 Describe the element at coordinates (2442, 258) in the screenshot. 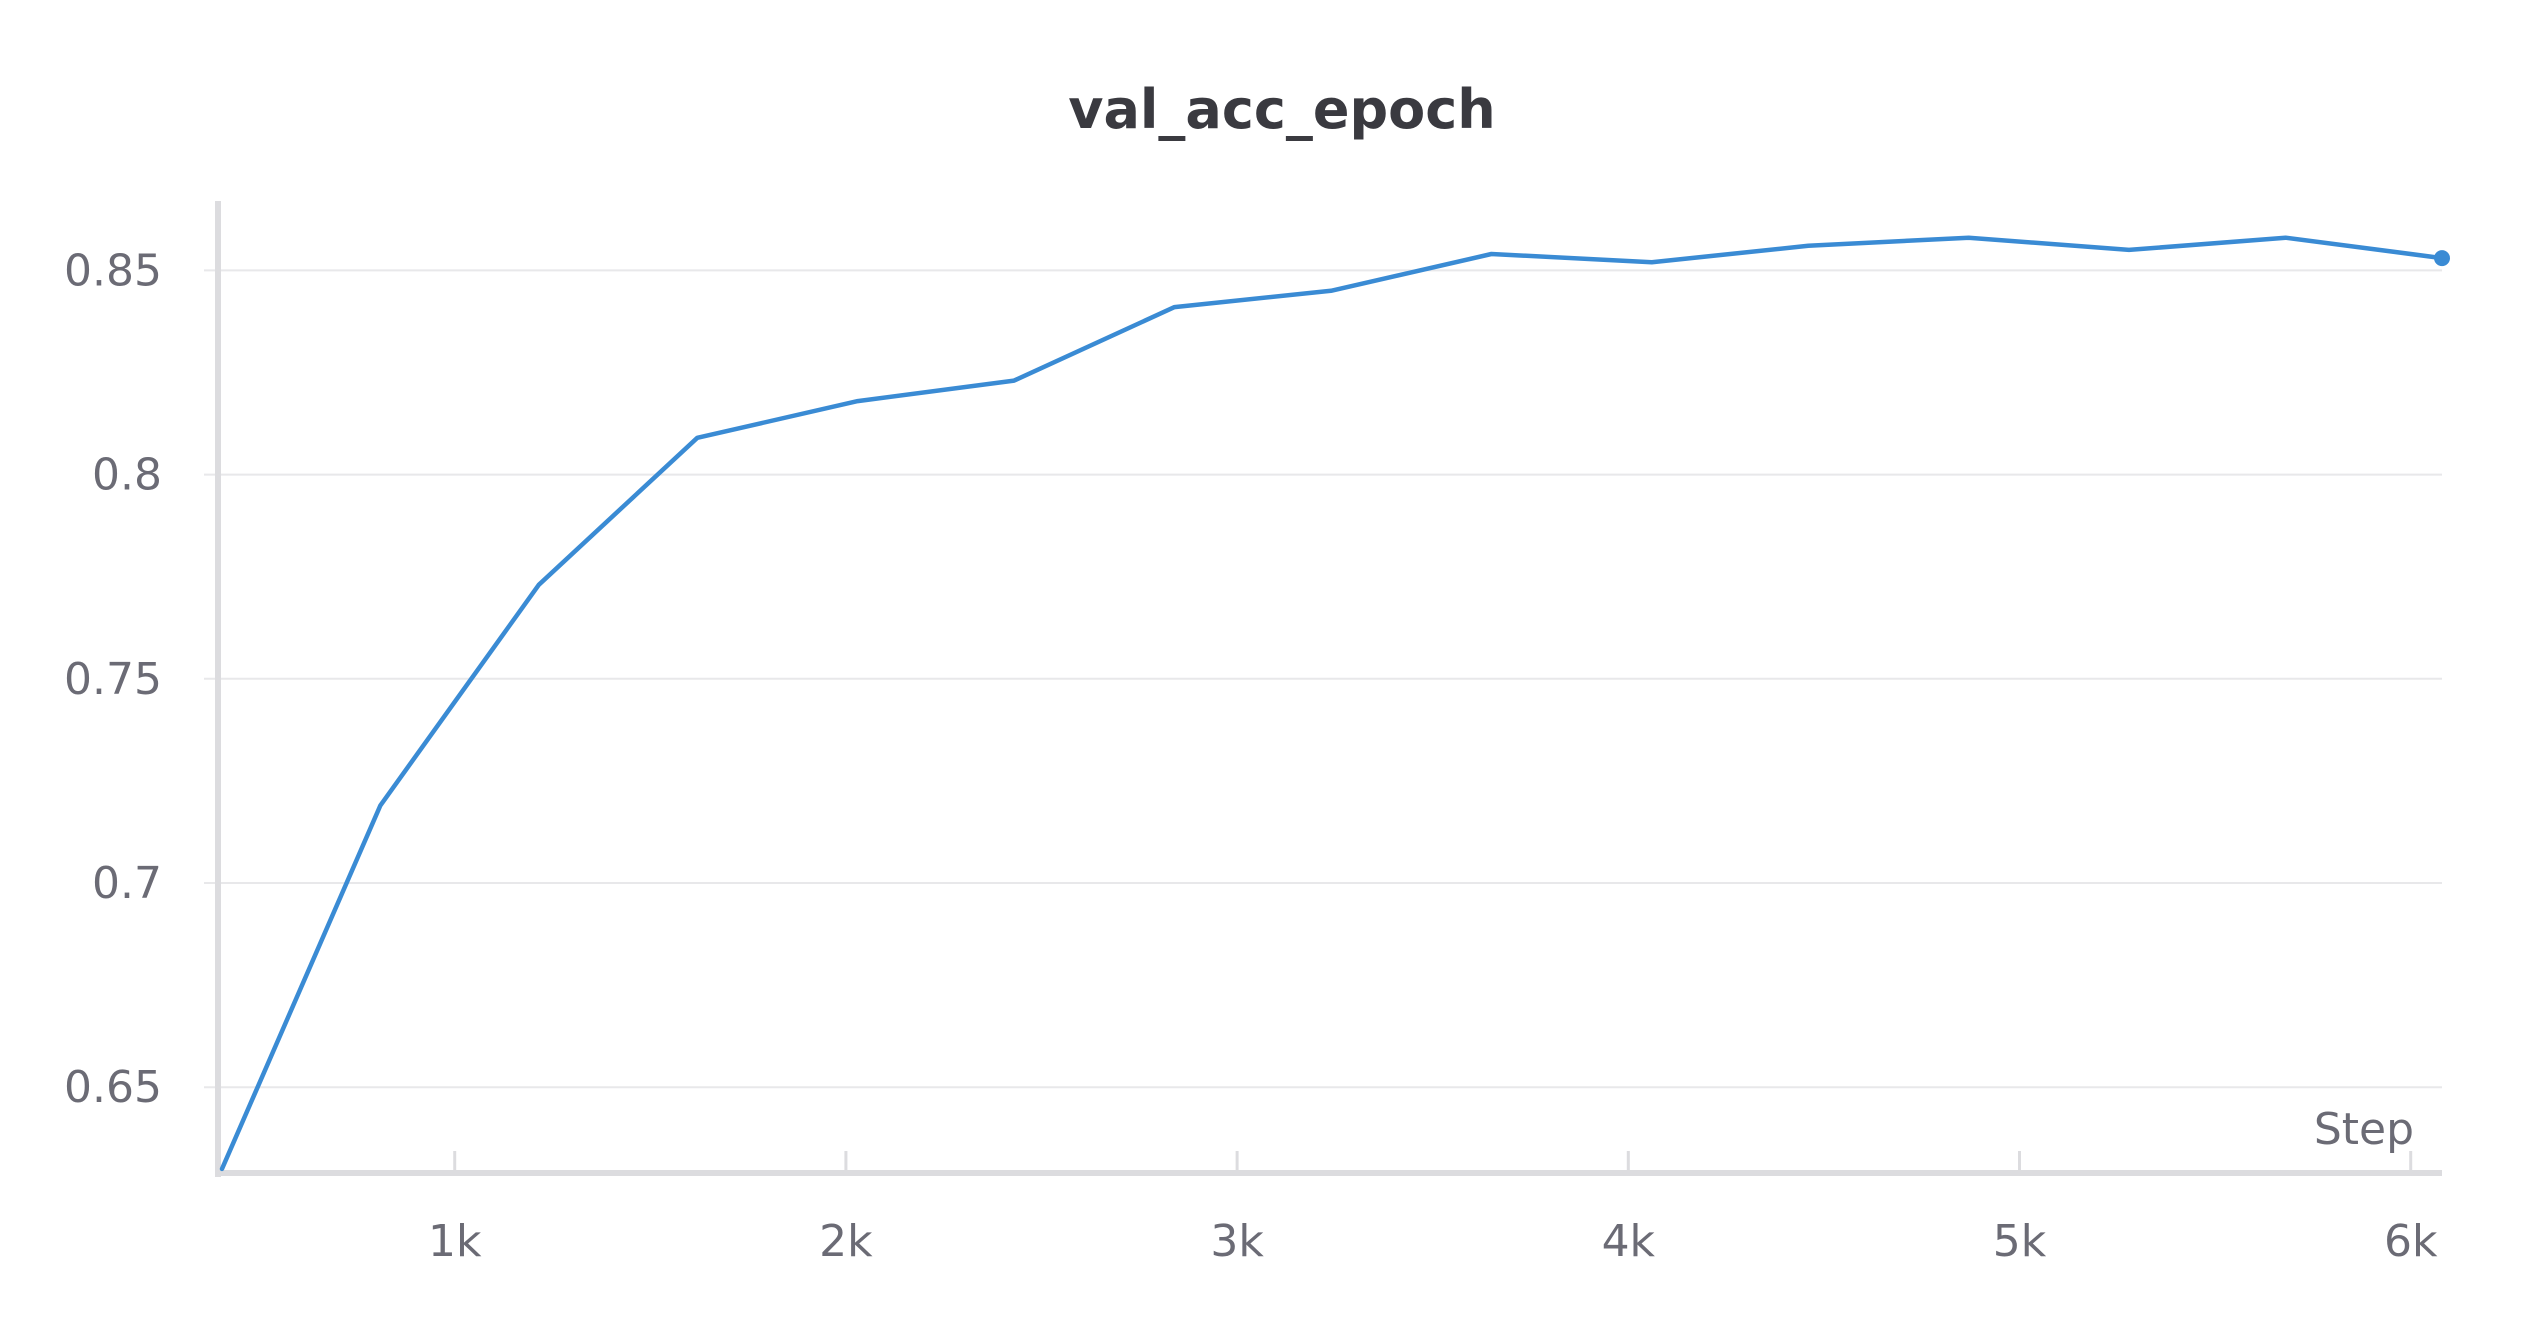

I see `series-end-point` at that location.